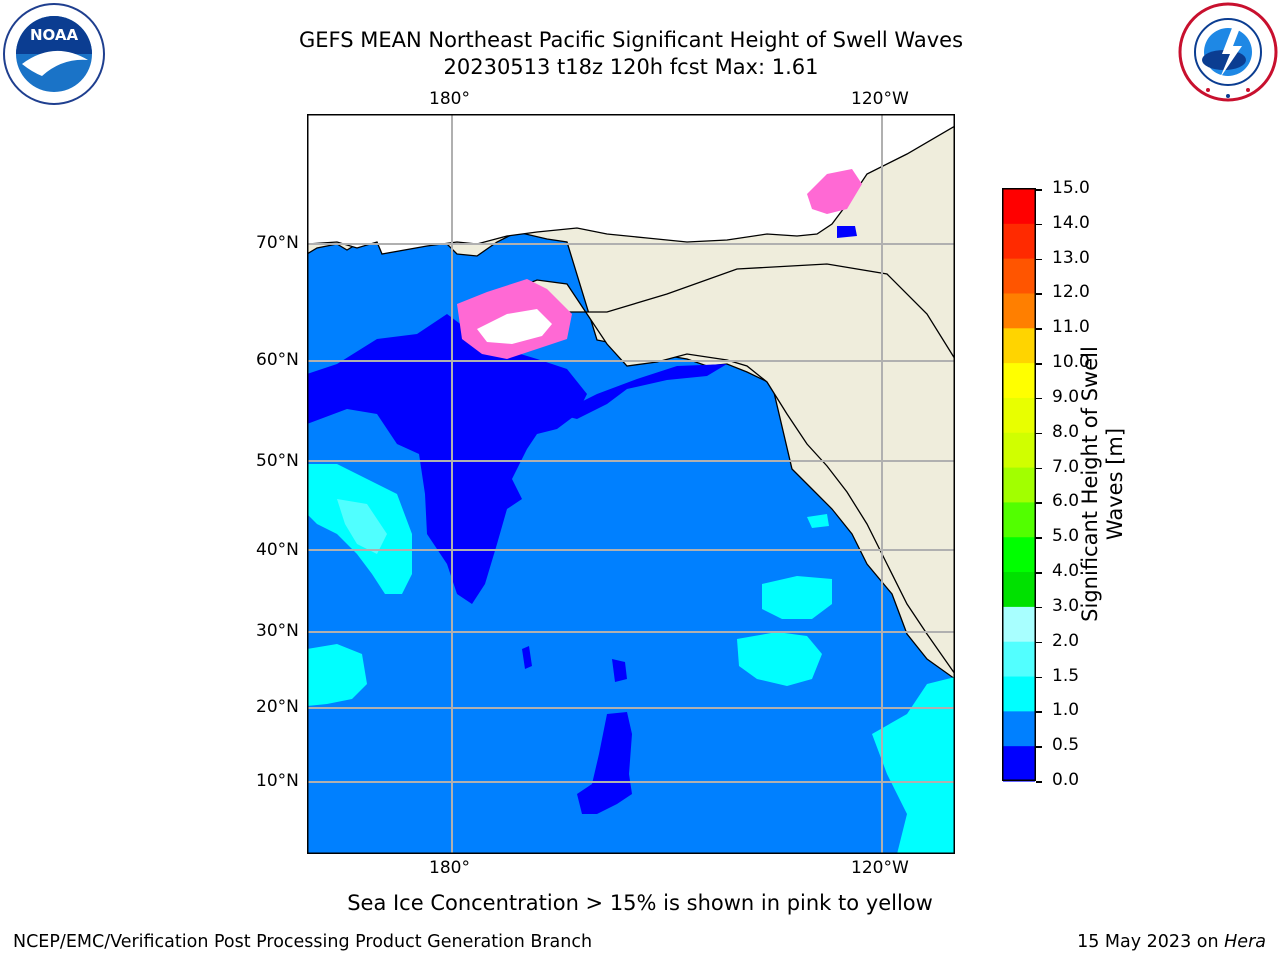 The height and width of the screenshot is (960, 1280). I want to click on lat-tick-40n: 40°N, so click(277, 550).